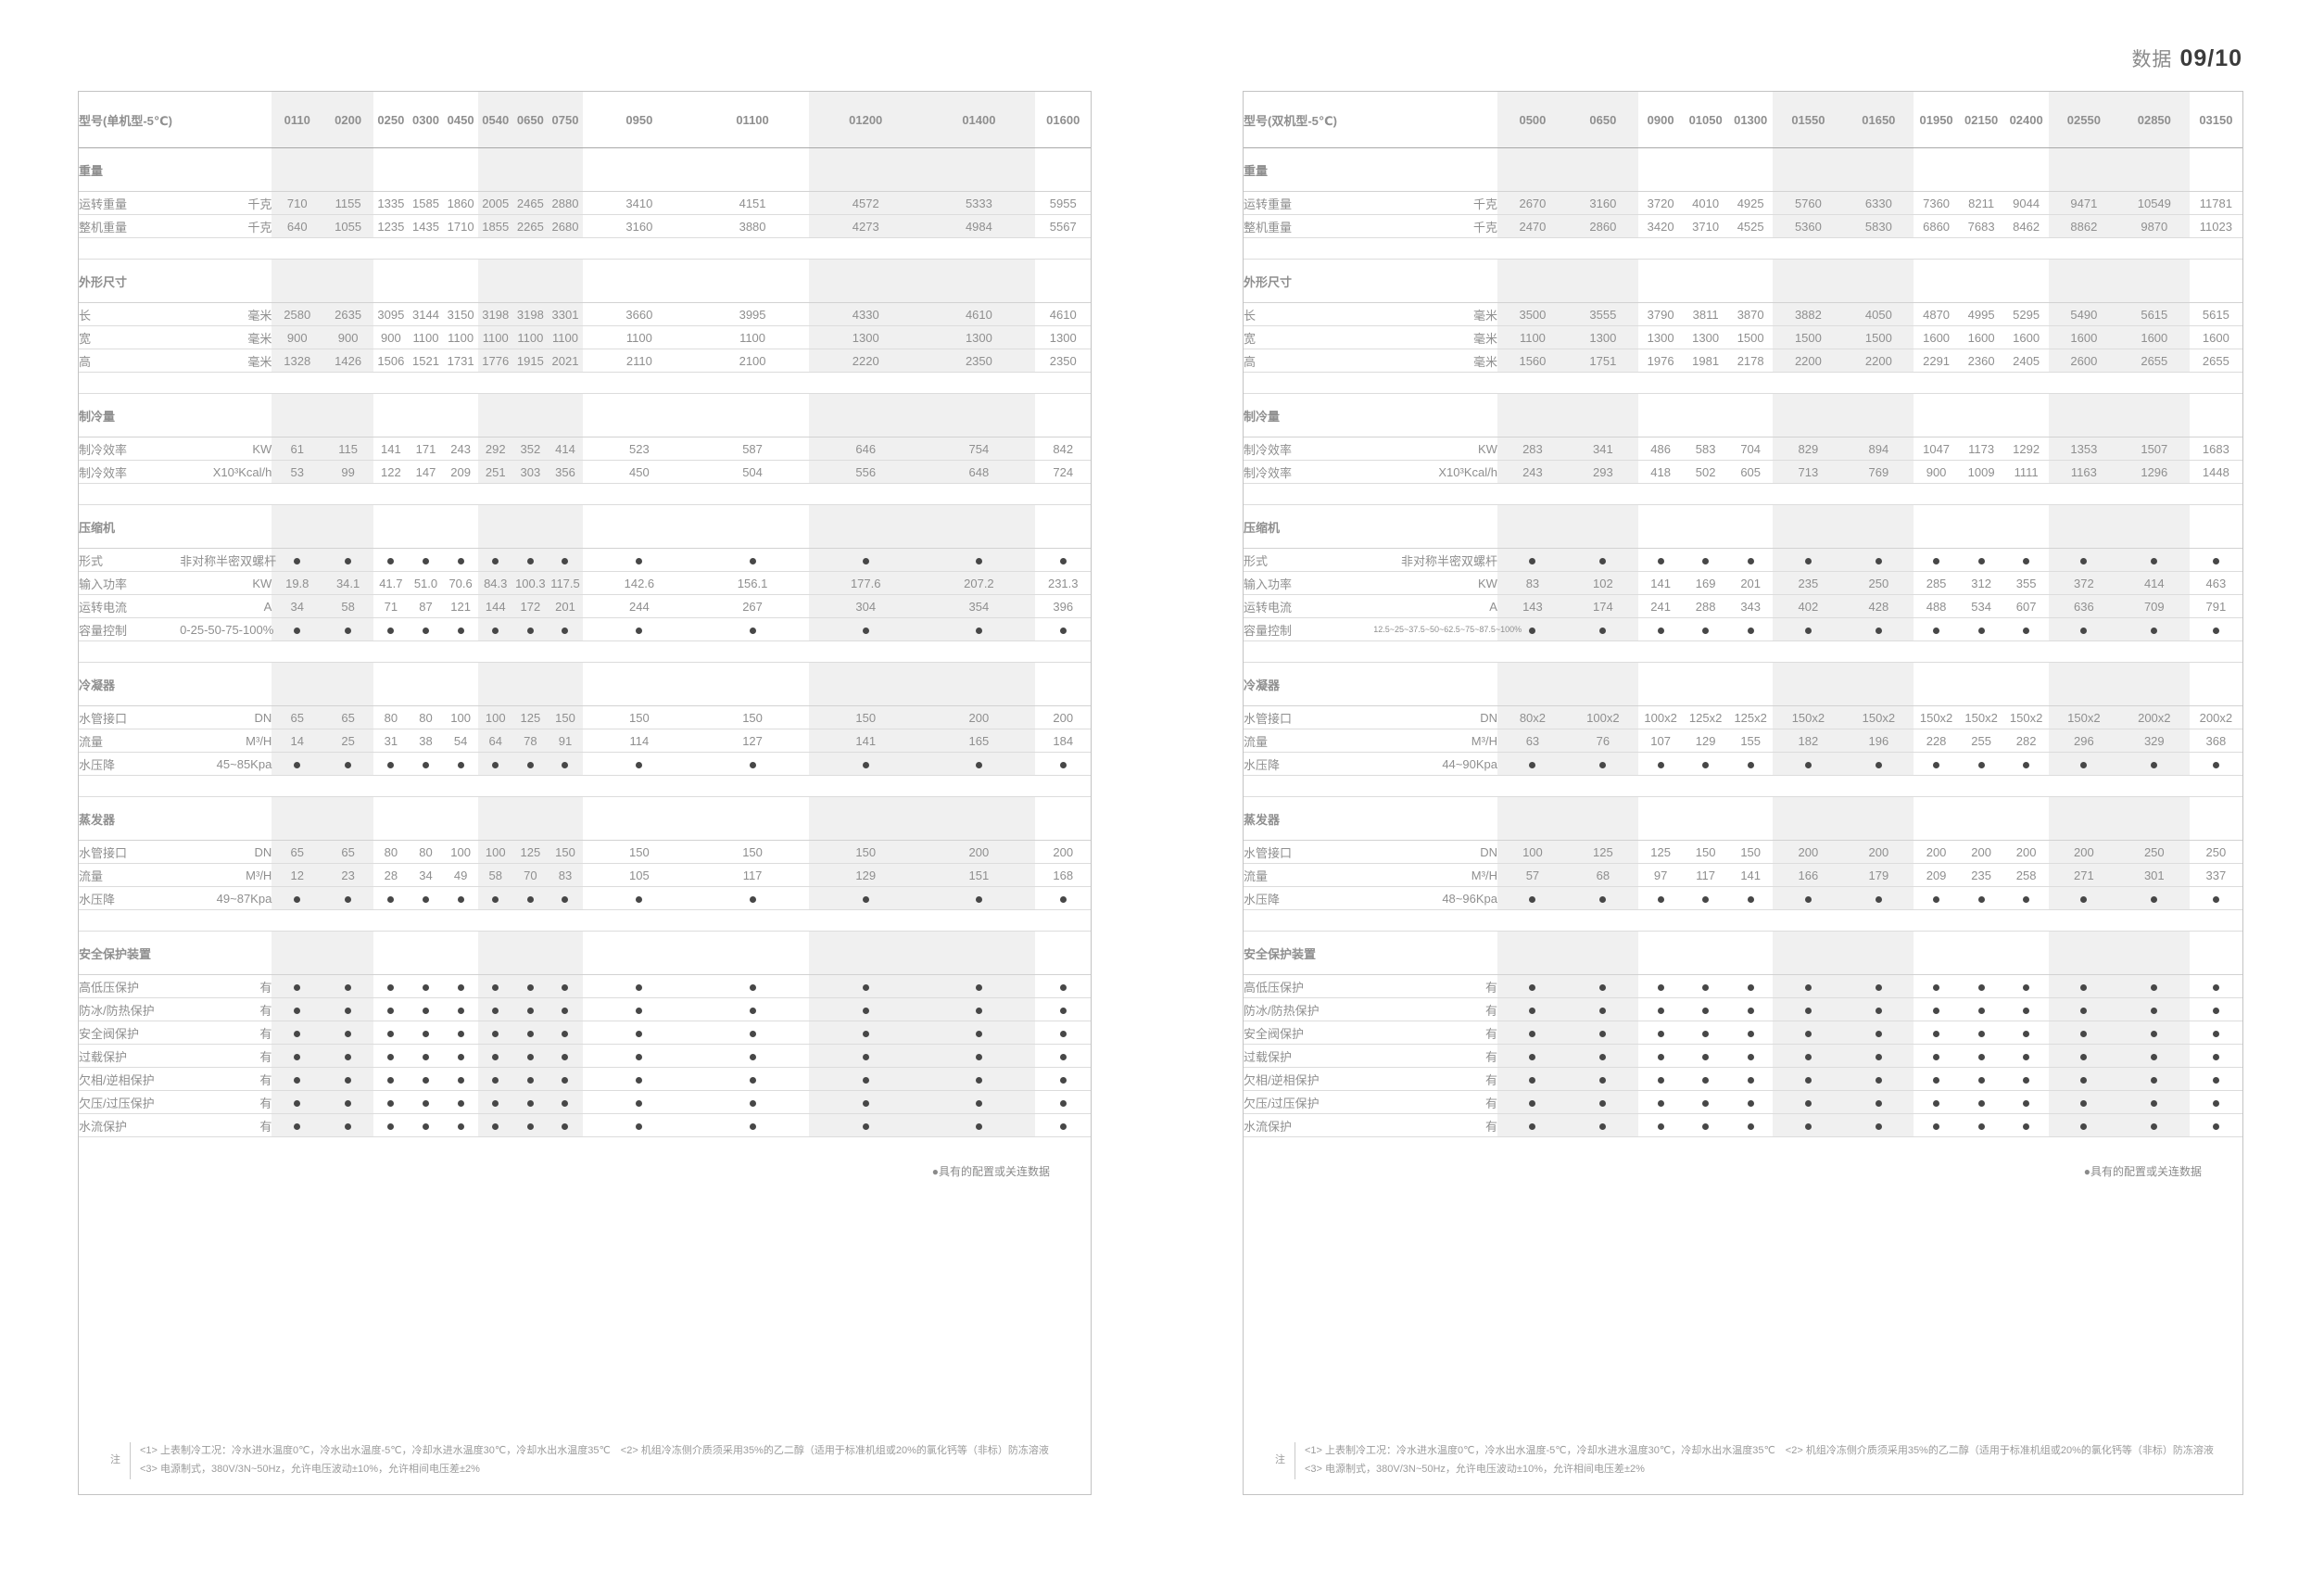 The height and width of the screenshot is (1585, 2324). Describe the element at coordinates (2154, 875) in the screenshot. I see `cell-value: 301` at that location.